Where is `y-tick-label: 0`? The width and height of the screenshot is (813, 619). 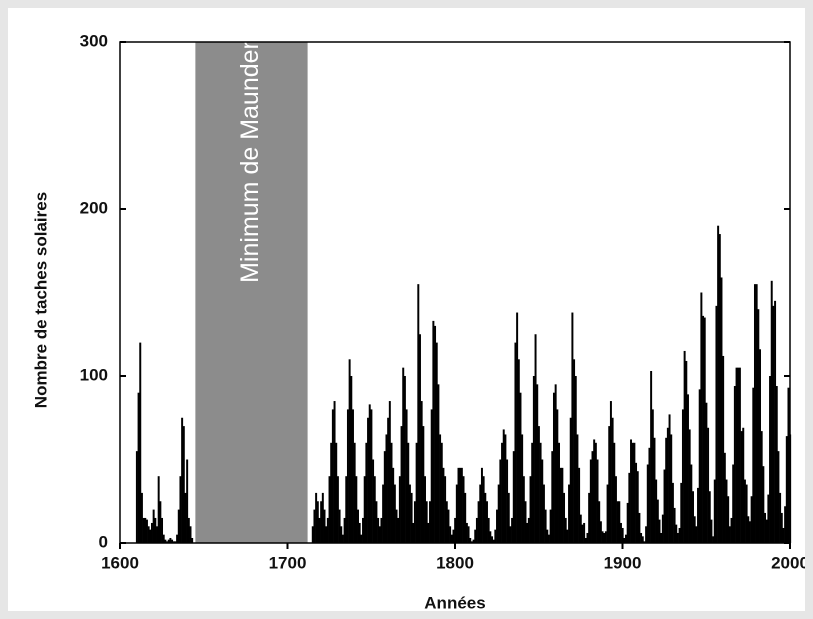
y-tick-label: 0 is located at coordinates (103, 541).